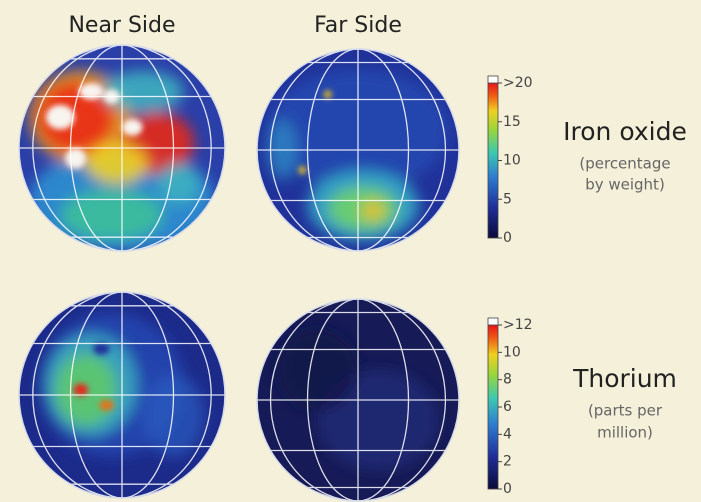  Describe the element at coordinates (624, 164) in the screenshot. I see `row-subtitle: (percentage` at that location.